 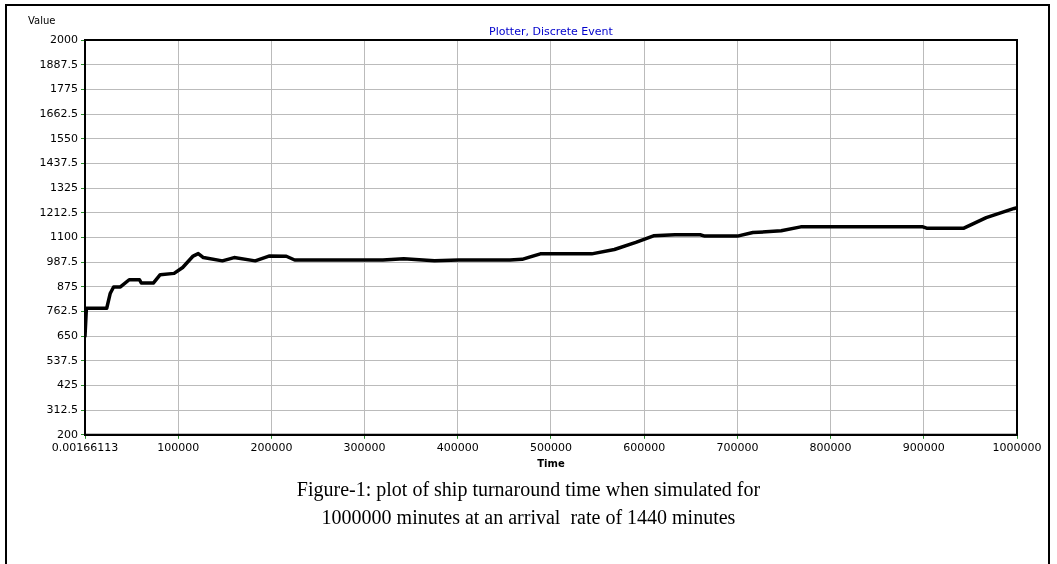 What do you see at coordinates (67, 335) in the screenshot?
I see `y-tick-label: 650` at bounding box center [67, 335].